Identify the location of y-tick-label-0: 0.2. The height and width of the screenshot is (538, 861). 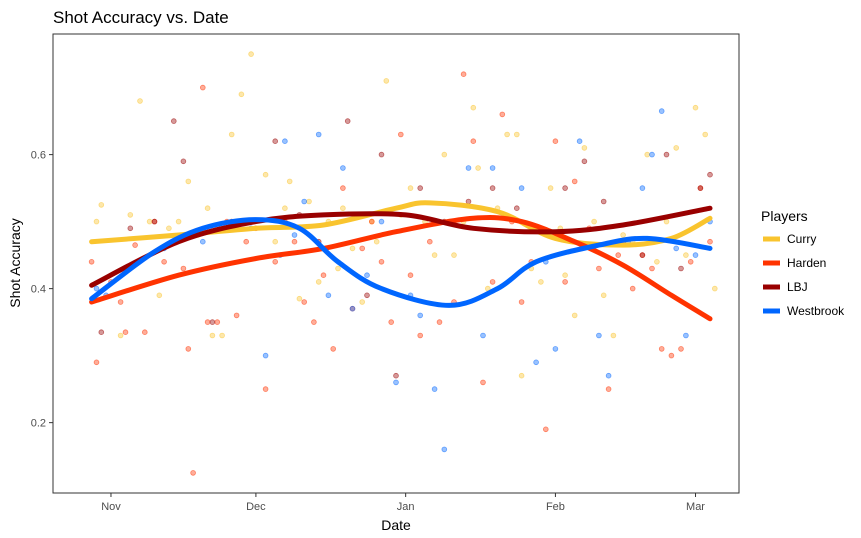
(38, 424).